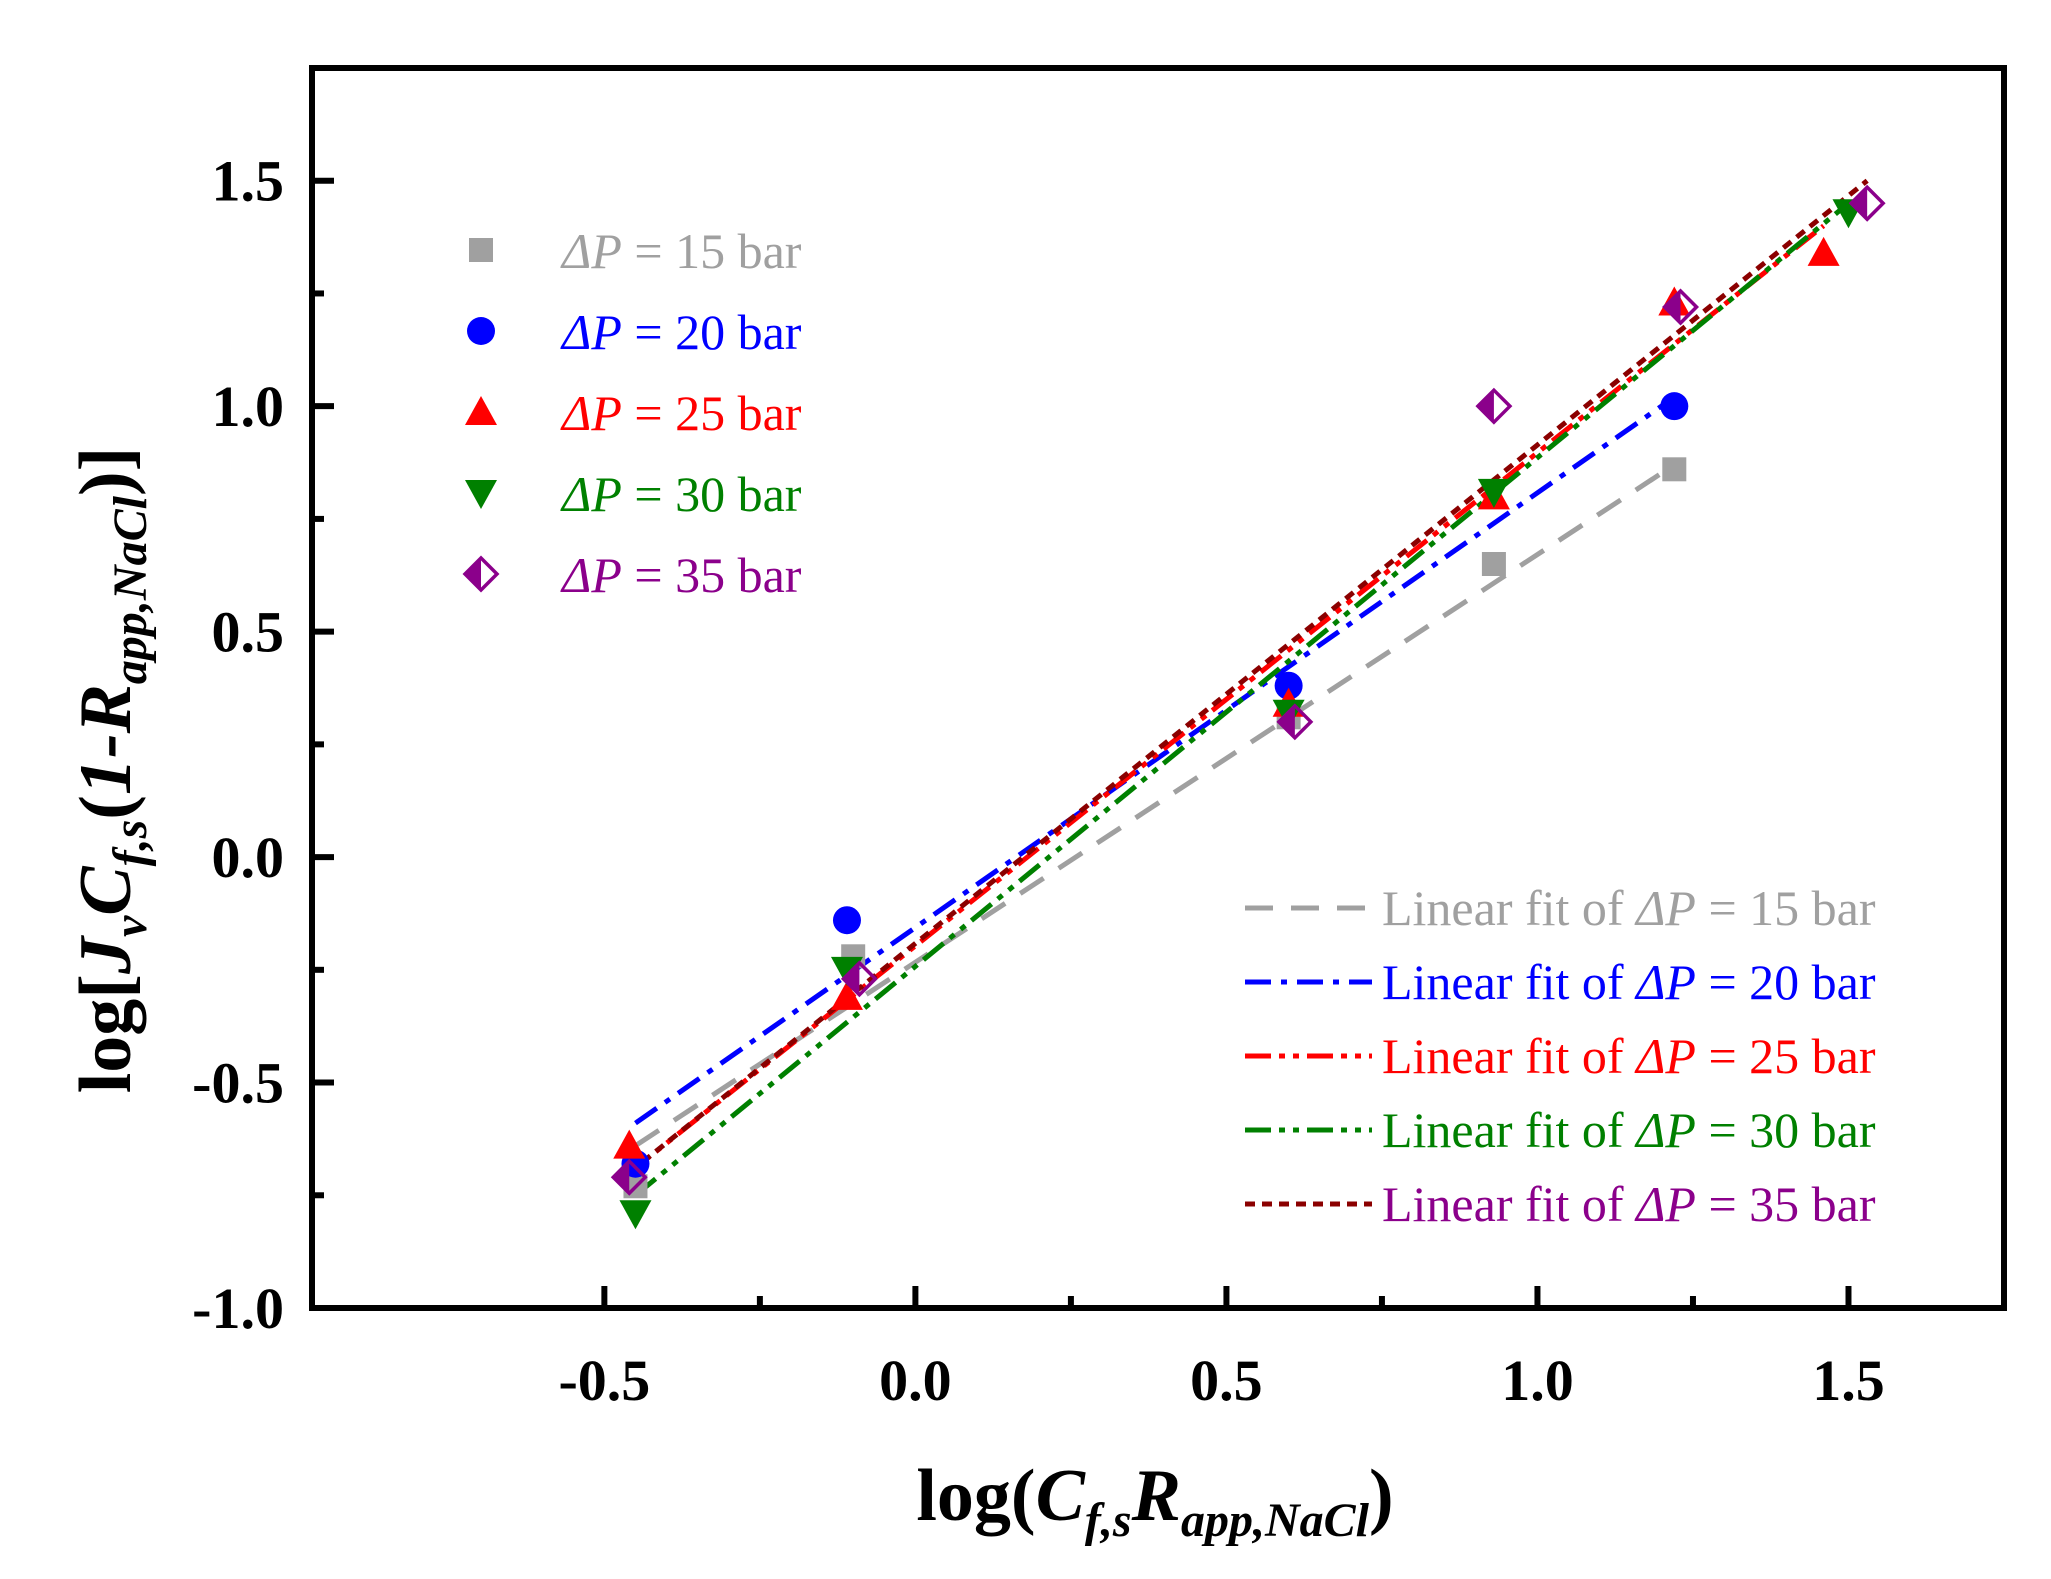  What do you see at coordinates (1786, 908) in the screenshot?
I see `legend-fit-rest: = 15 bar` at bounding box center [1786, 908].